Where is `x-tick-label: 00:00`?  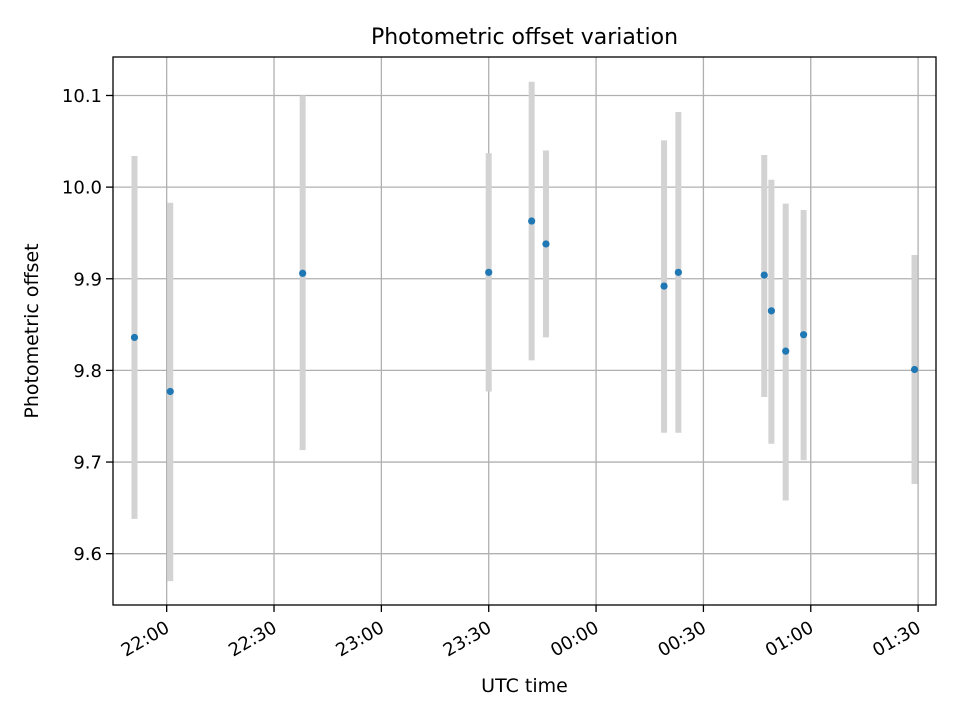 x-tick-label: 00:00 is located at coordinates (574, 639).